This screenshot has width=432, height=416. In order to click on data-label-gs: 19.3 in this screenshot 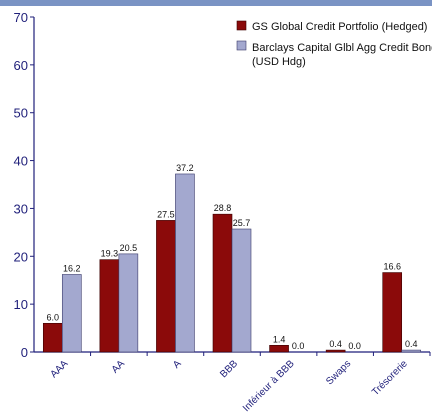, I will do `click(110, 254)`.